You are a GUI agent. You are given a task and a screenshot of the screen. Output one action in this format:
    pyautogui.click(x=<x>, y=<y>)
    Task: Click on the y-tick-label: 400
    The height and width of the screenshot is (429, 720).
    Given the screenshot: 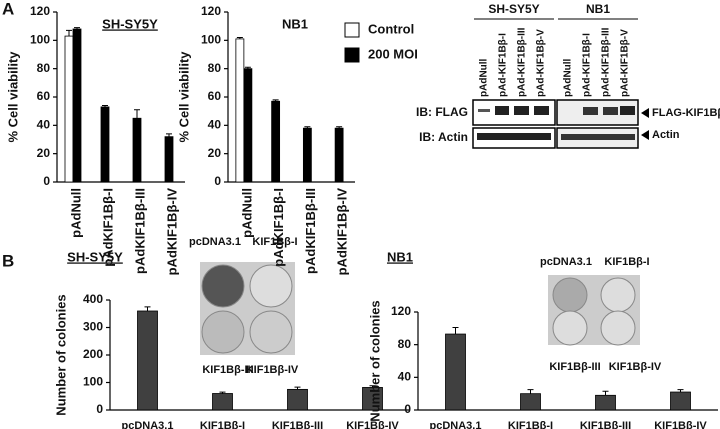 What is the action you would take?
    pyautogui.click(x=93, y=299)
    